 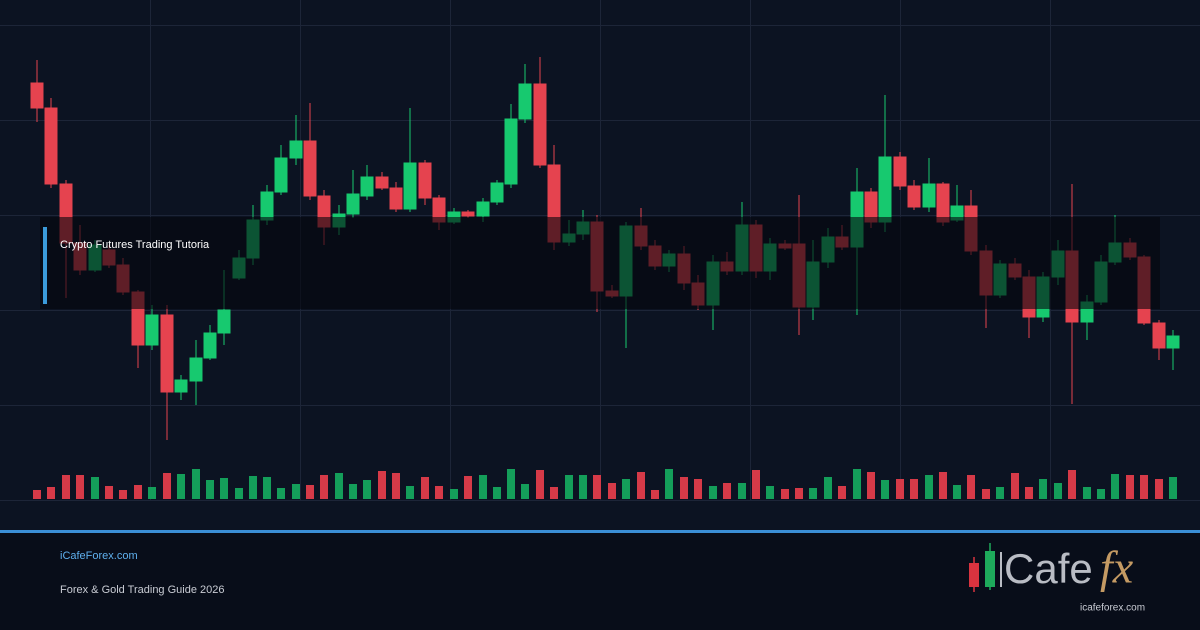 What do you see at coordinates (1001, 569) in the screenshot?
I see `logo-bar` at bounding box center [1001, 569].